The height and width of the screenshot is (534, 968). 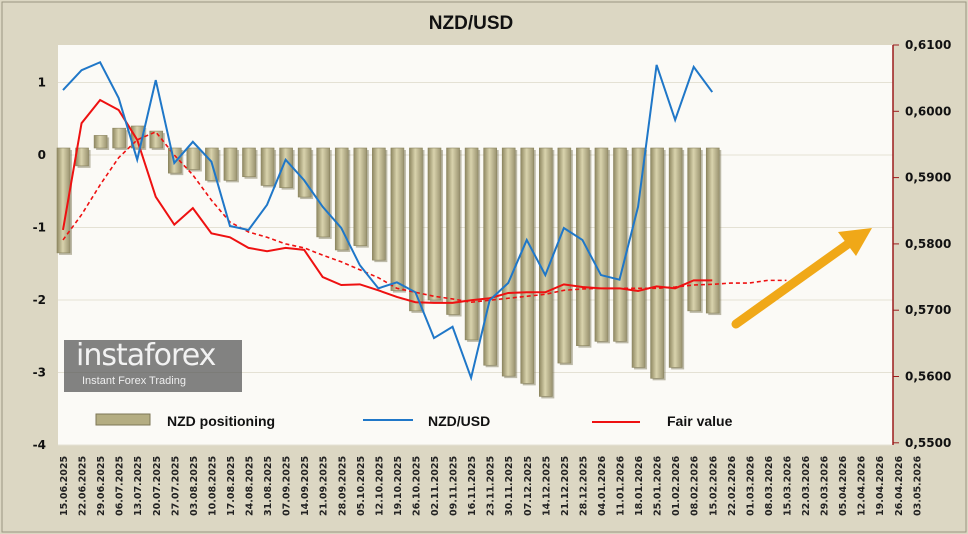 What do you see at coordinates (416, 486) in the screenshot?
I see `x-tick-label: 26.10.2025` at bounding box center [416, 486].